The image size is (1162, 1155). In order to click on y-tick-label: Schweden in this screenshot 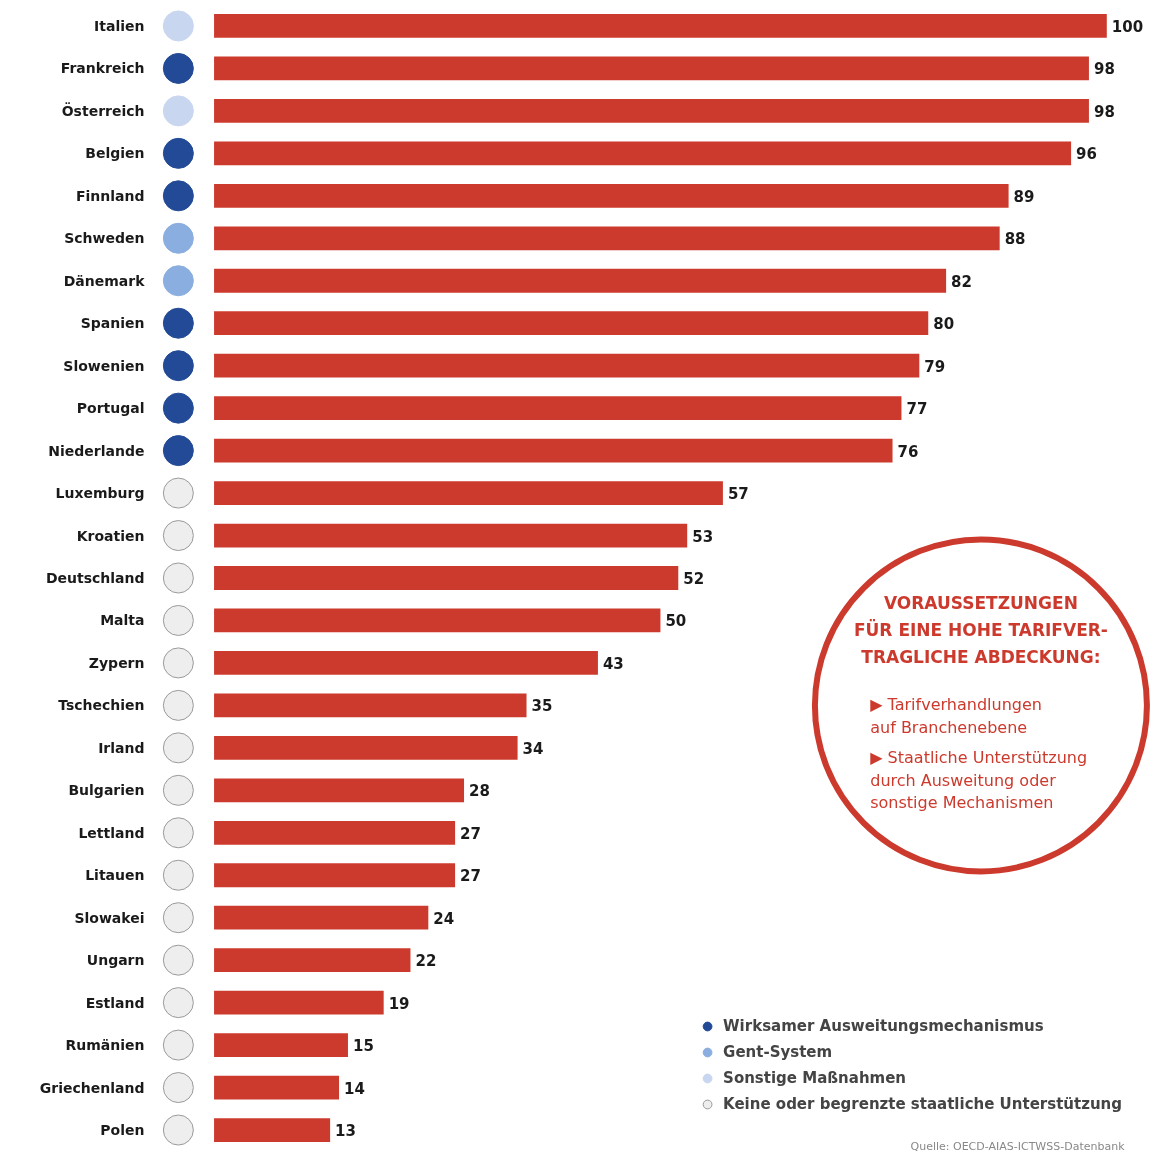, I will do `click(104, 238)`.